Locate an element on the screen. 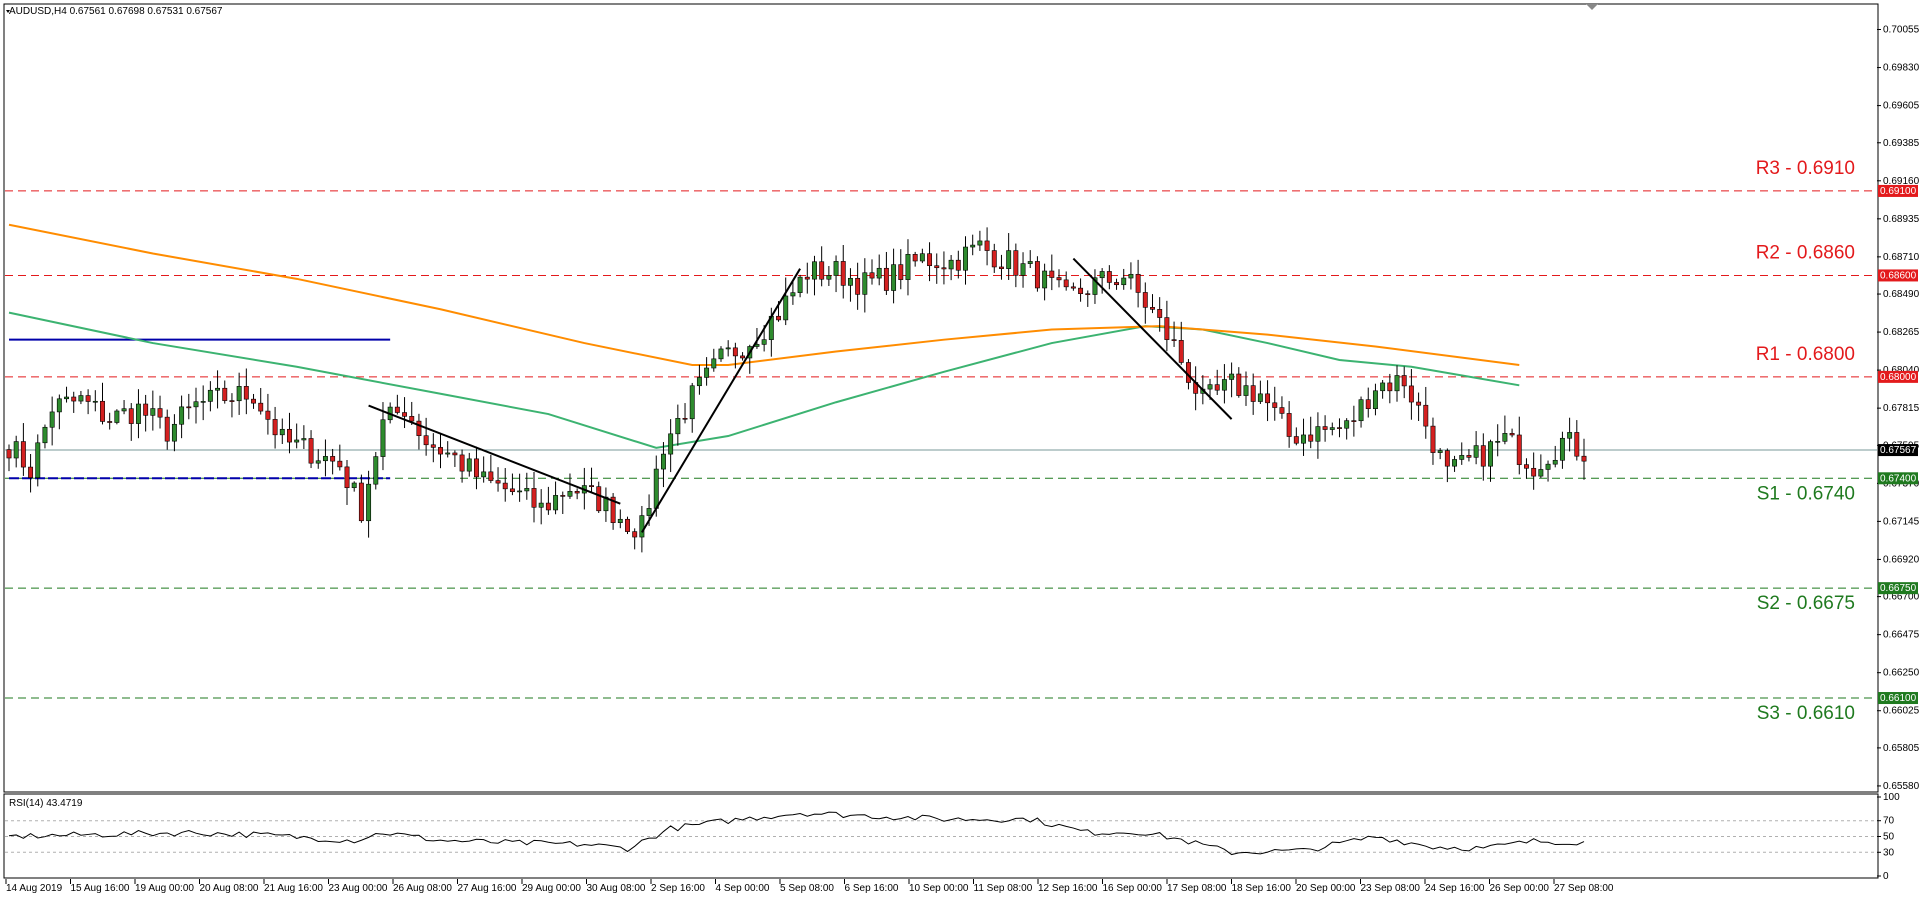 This screenshot has width=1920, height=903. time-tick-label: 23 Aug 00:00 is located at coordinates (358, 888).